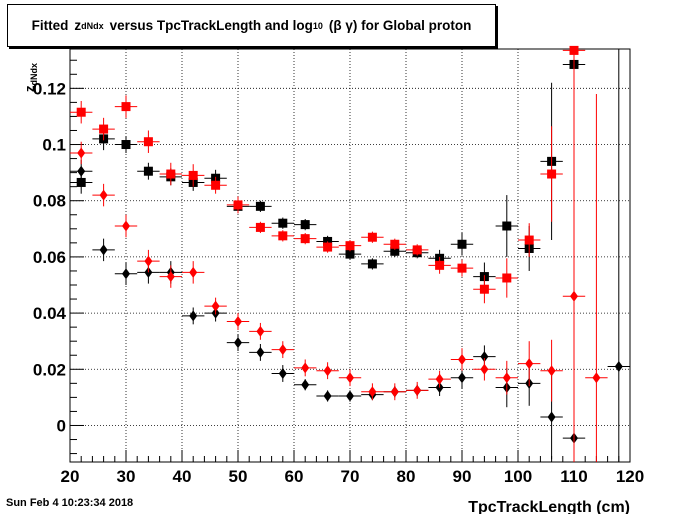 This screenshot has width=700, height=514. Describe the element at coordinates (462, 476) in the screenshot. I see `x-tick-label: 90` at that location.